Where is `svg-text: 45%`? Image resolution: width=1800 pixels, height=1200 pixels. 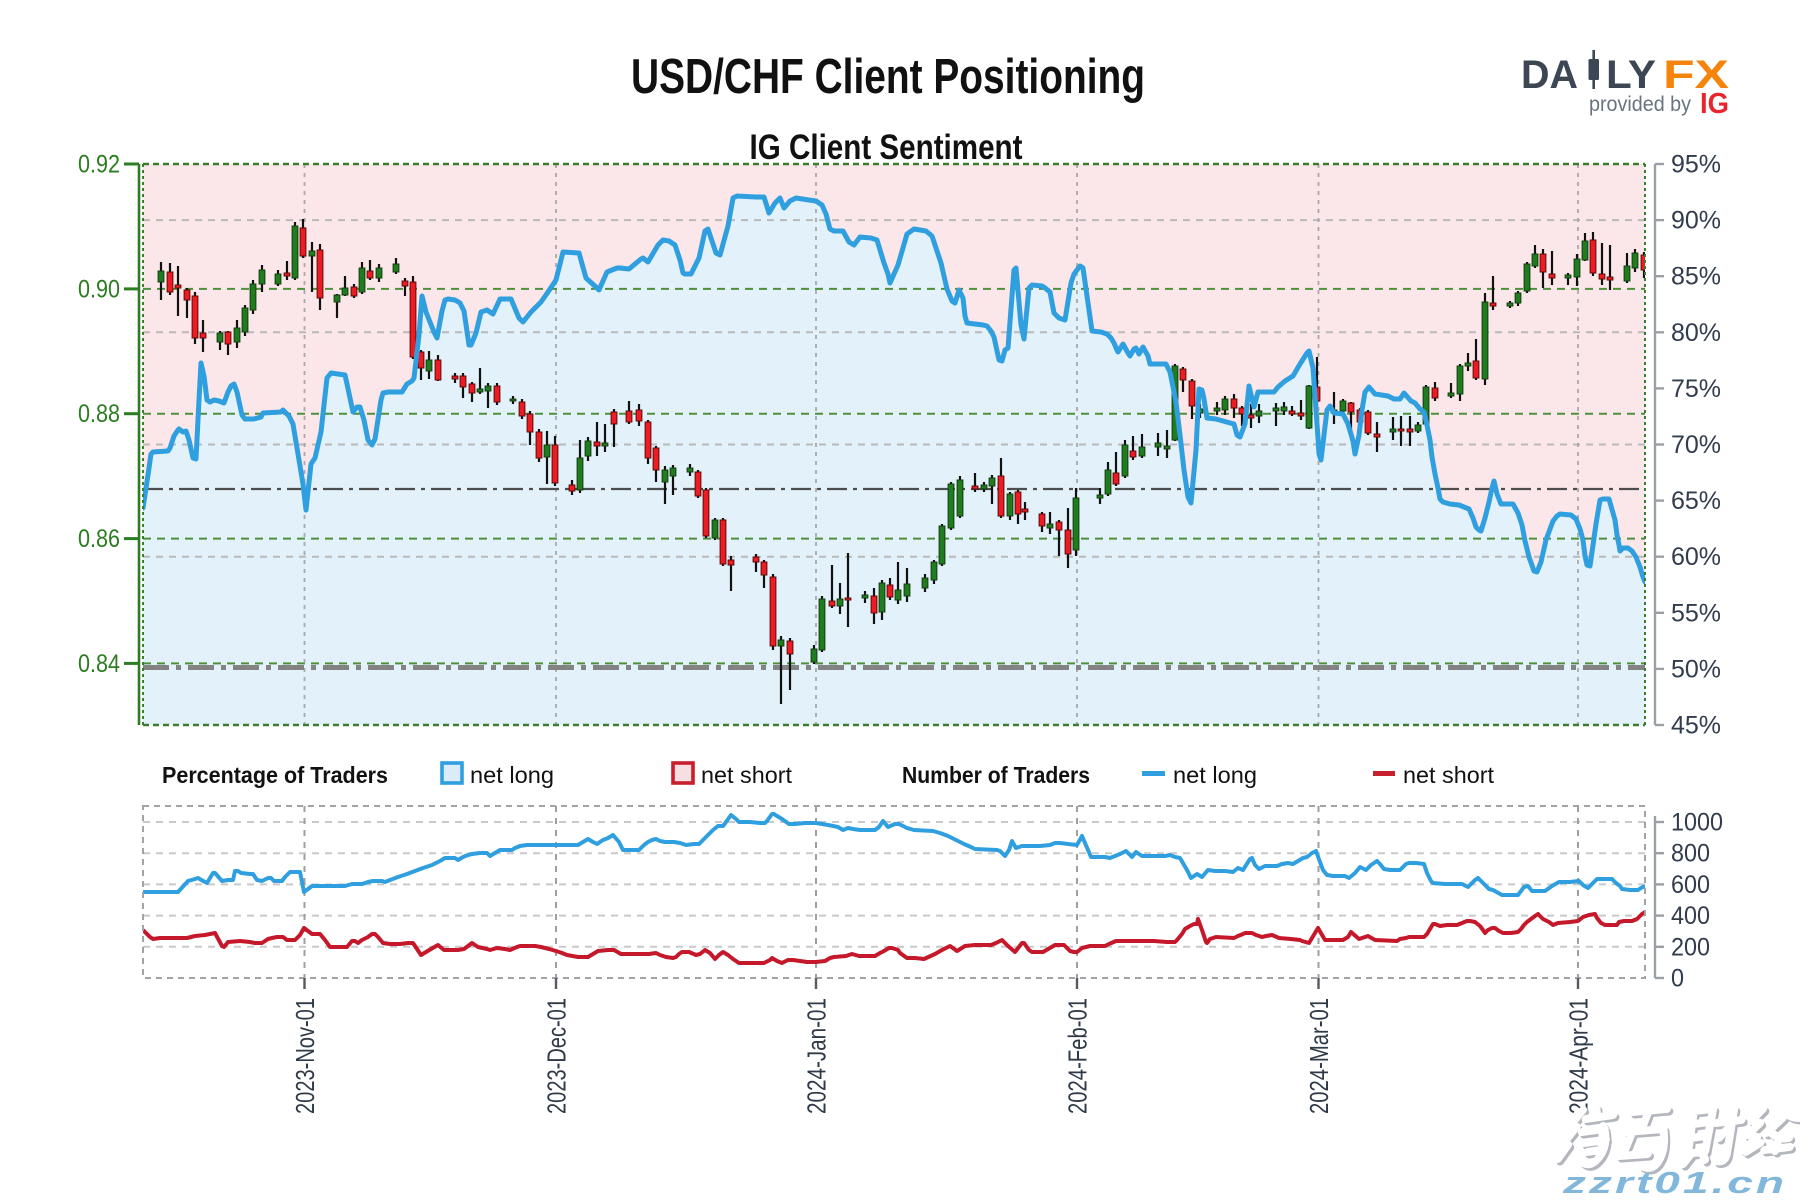 svg-text: 45% is located at coordinates (1696, 726).